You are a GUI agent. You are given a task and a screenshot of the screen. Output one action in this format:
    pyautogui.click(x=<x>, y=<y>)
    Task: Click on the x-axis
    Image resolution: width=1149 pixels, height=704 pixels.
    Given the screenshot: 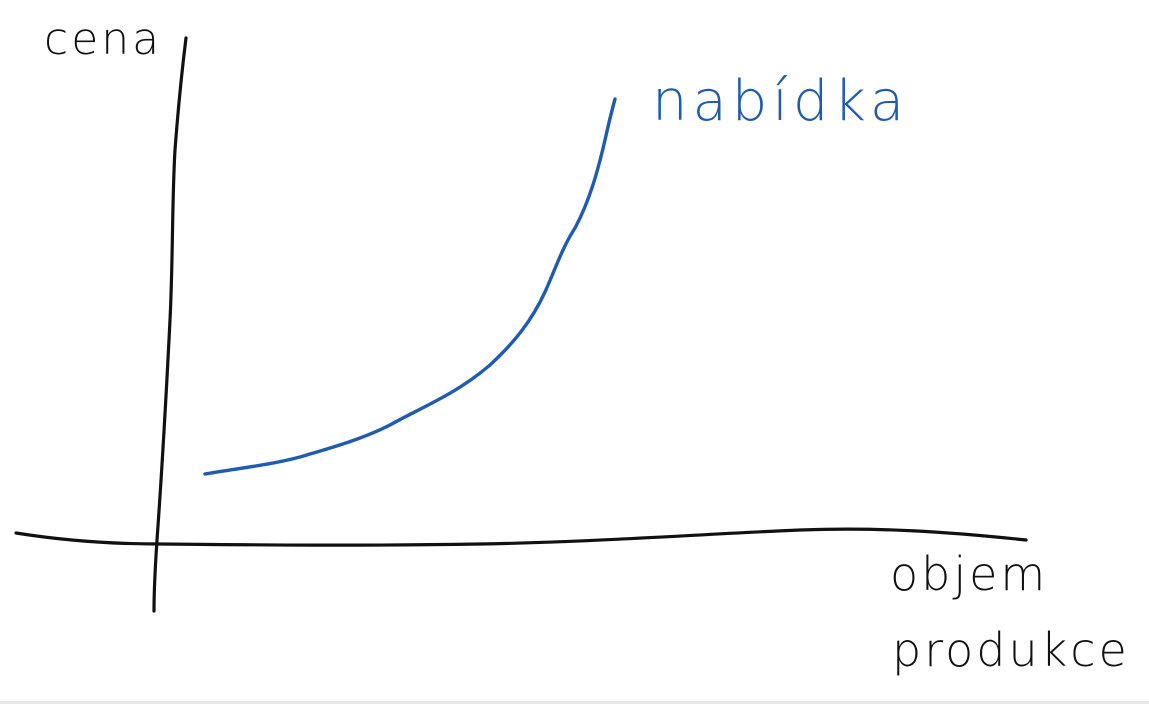 What is the action you would take?
    pyautogui.click(x=521, y=537)
    